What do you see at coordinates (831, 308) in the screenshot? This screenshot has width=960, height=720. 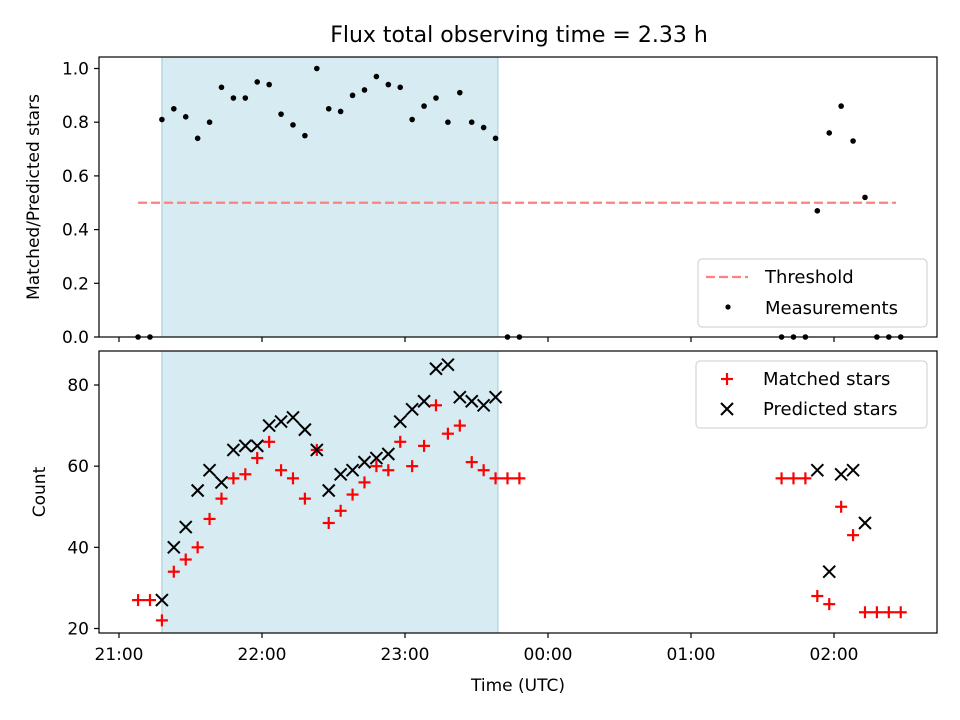 I see `legend-measurements-label: Measurements` at bounding box center [831, 308].